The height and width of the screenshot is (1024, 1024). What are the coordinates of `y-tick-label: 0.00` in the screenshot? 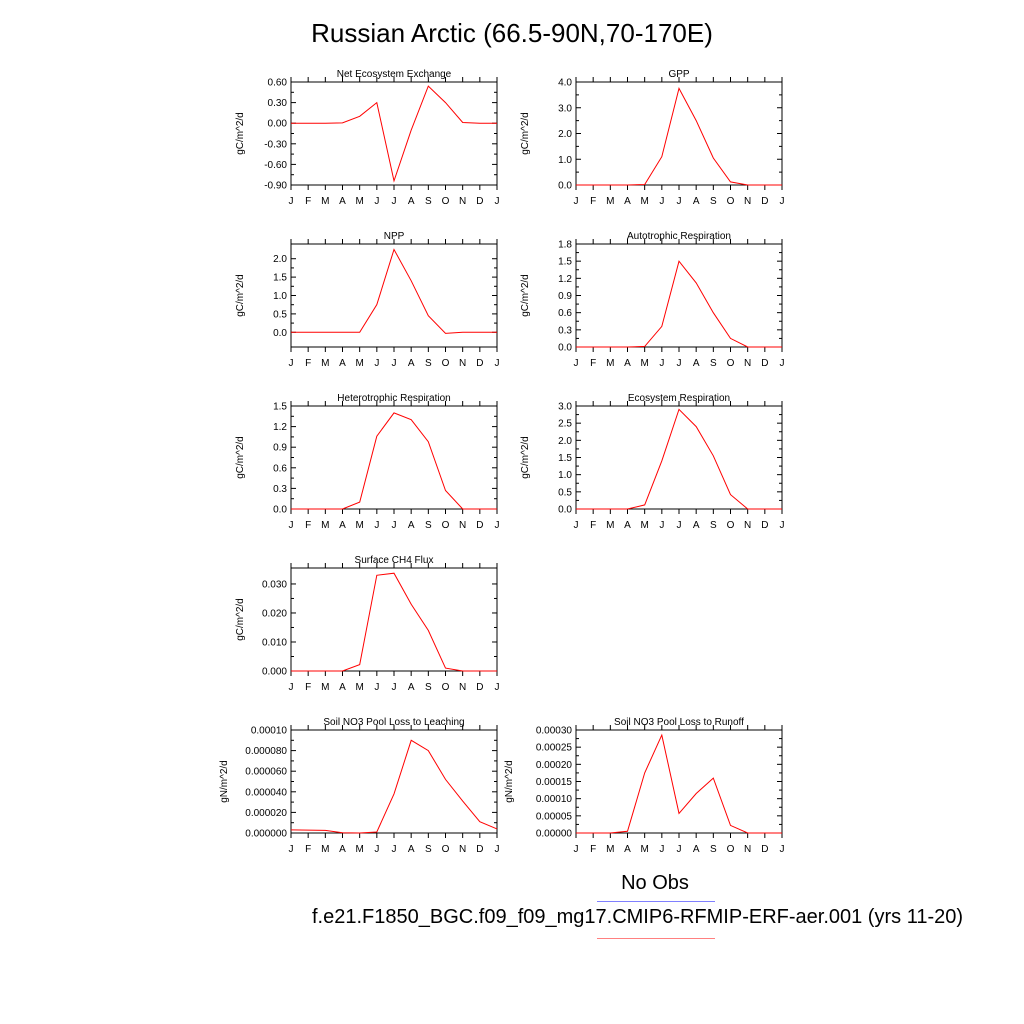 It's located at (278, 124).